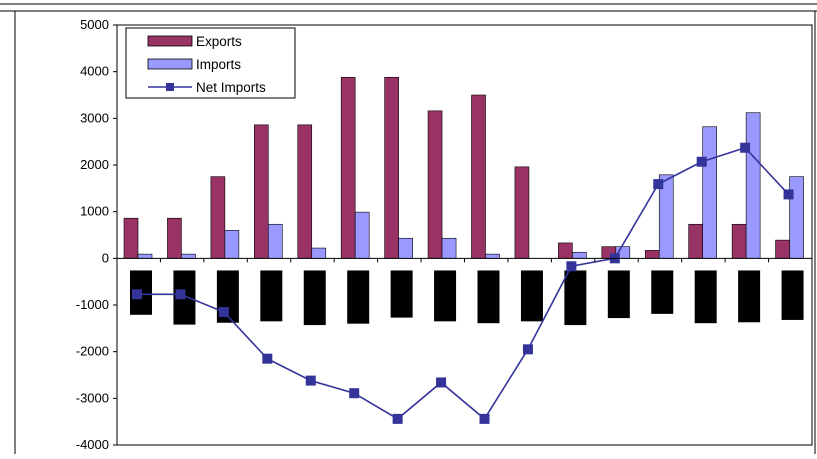 The image size is (817, 459). What do you see at coordinates (94, 164) in the screenshot?
I see `y-tick-label: 2000` at bounding box center [94, 164].